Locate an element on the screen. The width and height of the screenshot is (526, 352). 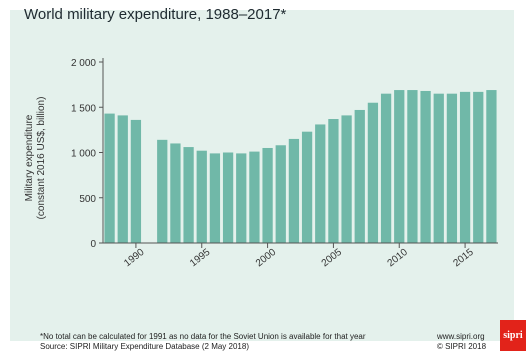
bar-2009 is located at coordinates (386, 168).